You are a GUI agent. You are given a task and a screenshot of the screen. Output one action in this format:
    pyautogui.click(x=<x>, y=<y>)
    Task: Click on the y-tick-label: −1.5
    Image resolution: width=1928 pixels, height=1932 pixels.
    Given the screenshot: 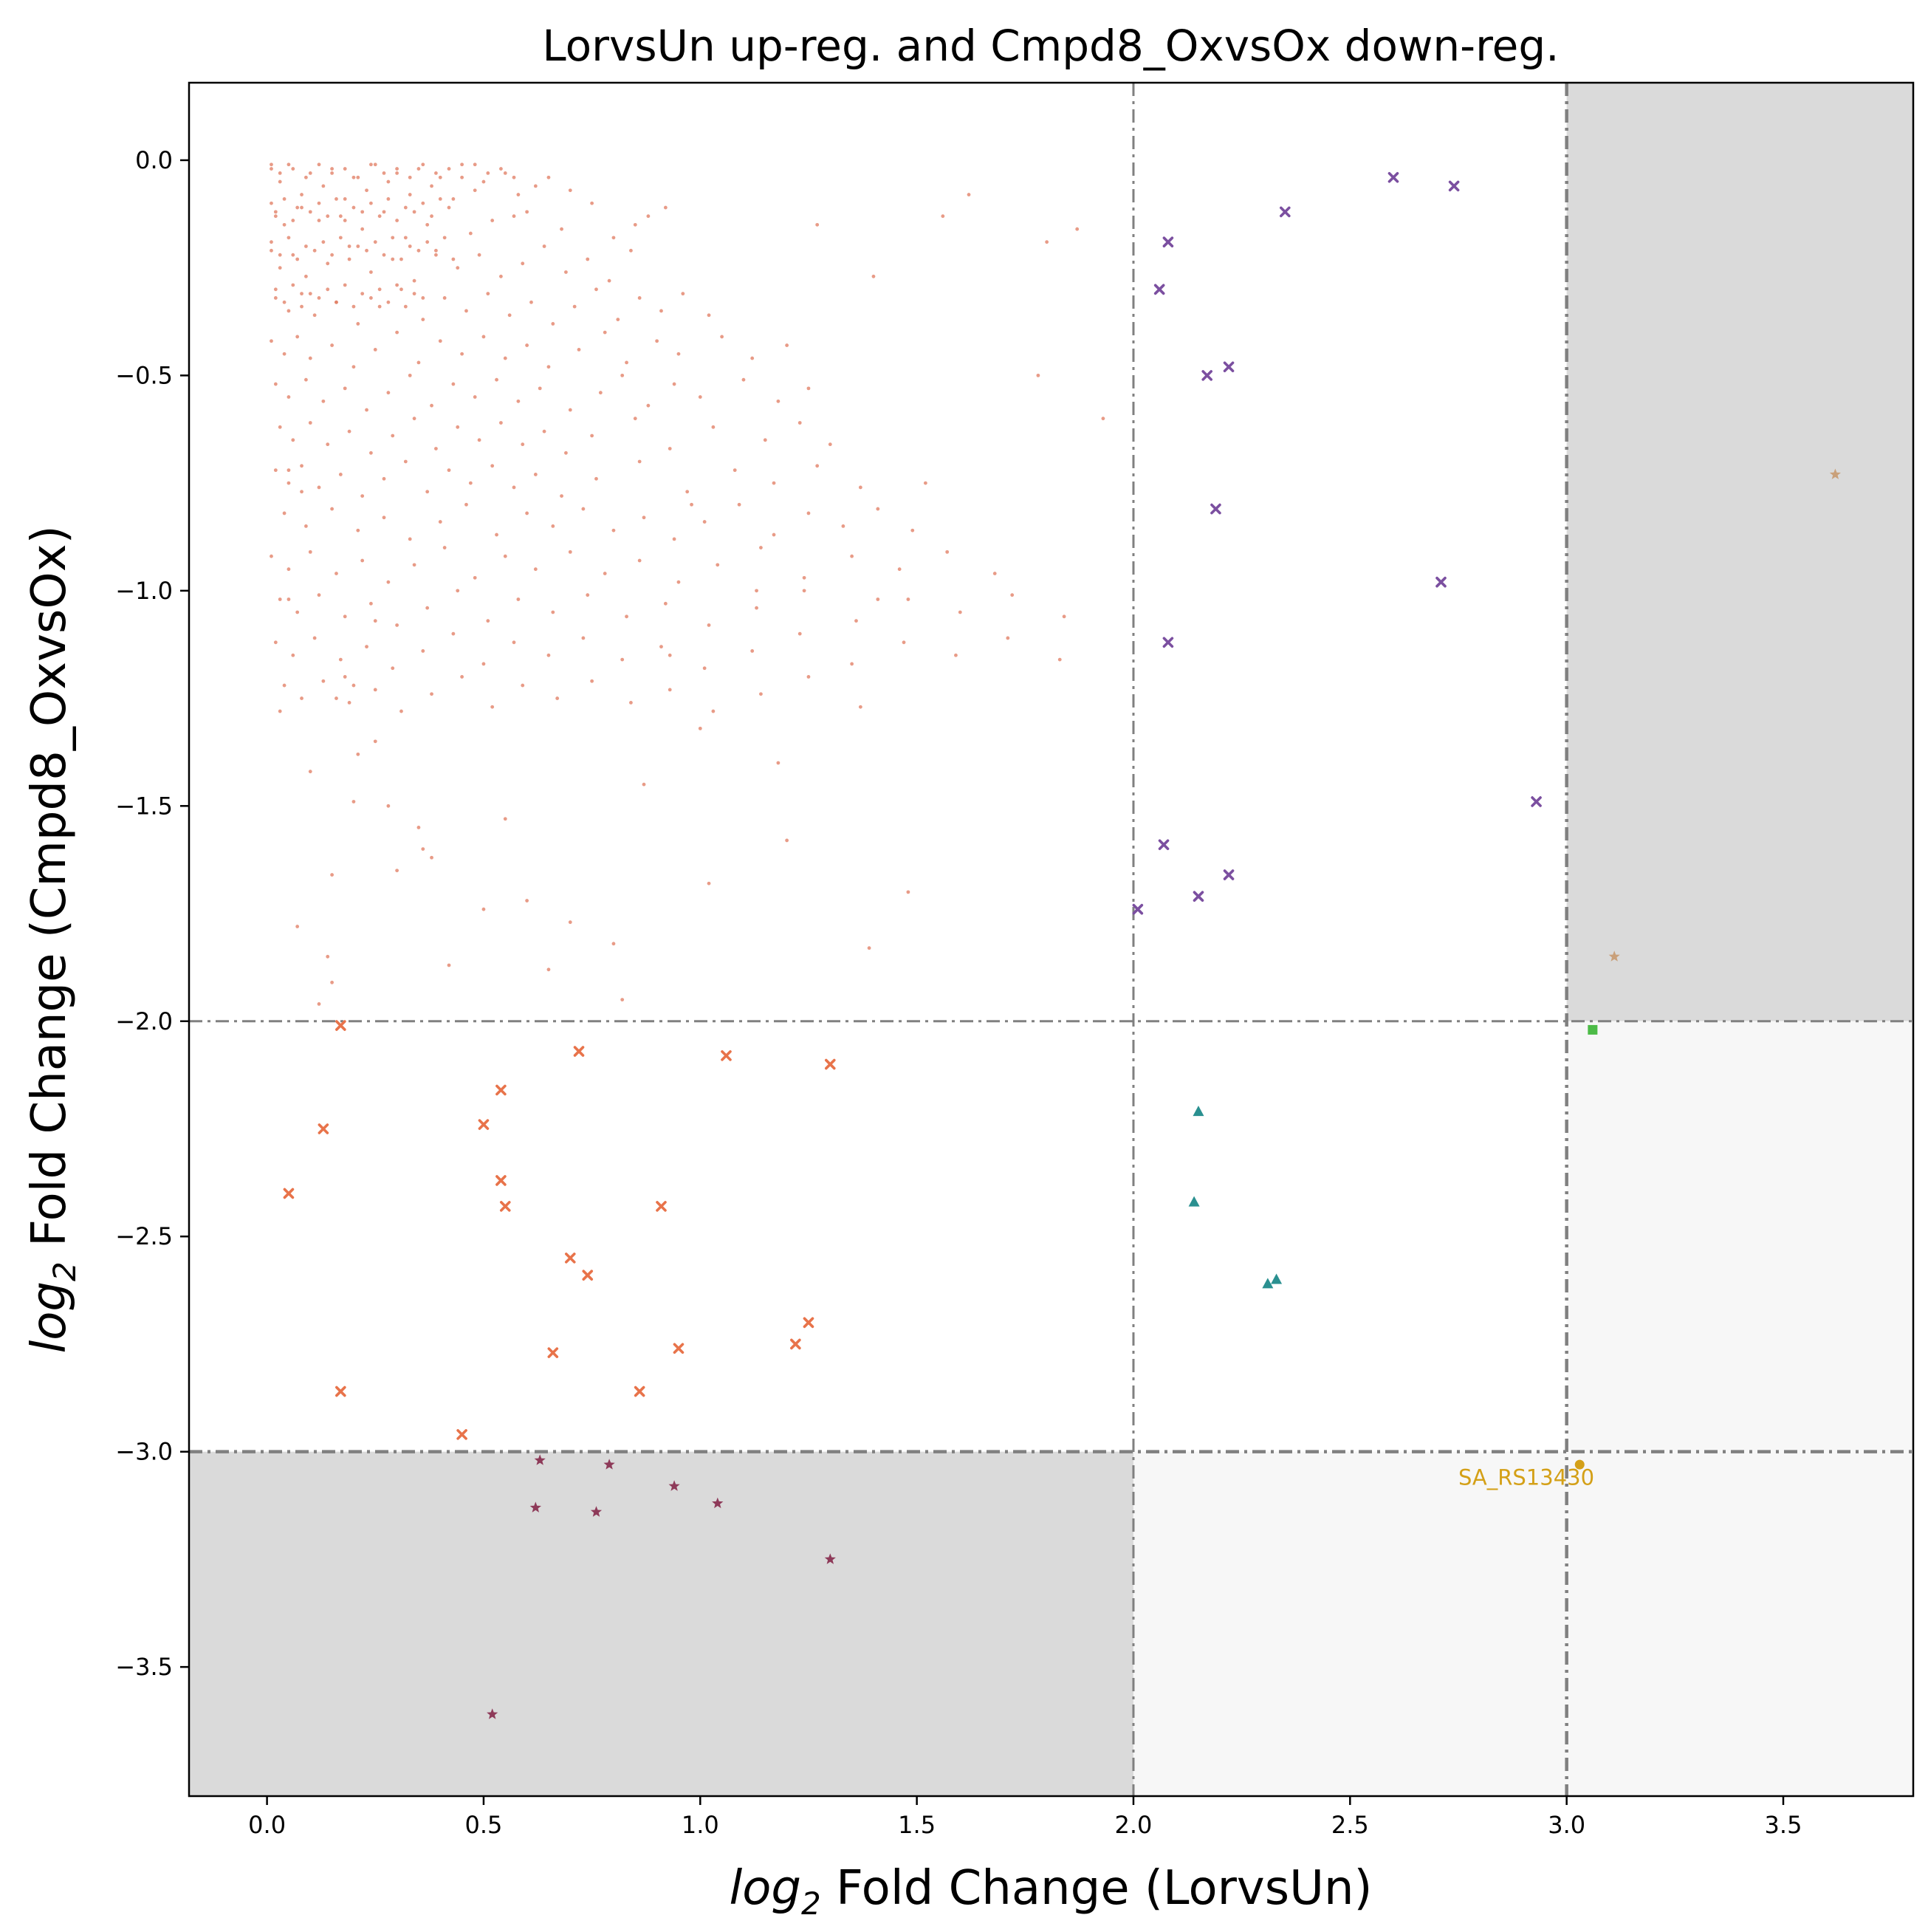 What is the action you would take?
    pyautogui.click(x=144, y=806)
    